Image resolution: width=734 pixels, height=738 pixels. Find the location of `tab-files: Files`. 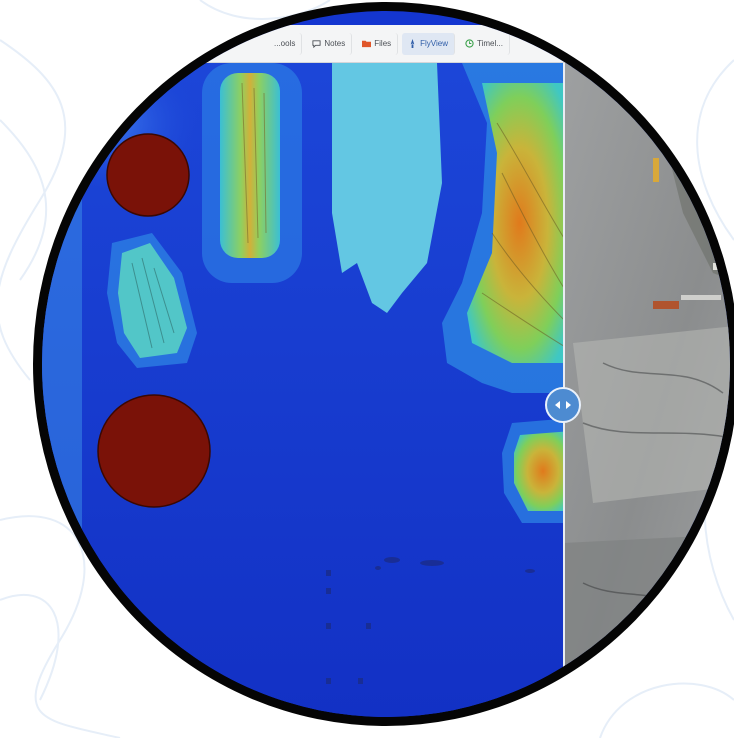

tab-files: Files is located at coordinates (377, 43).